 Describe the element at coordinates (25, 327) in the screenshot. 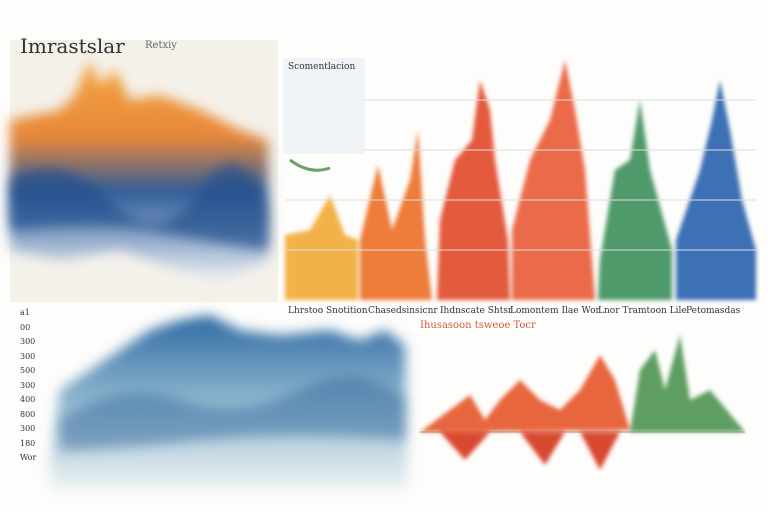

I see `axis-label: 00` at that location.